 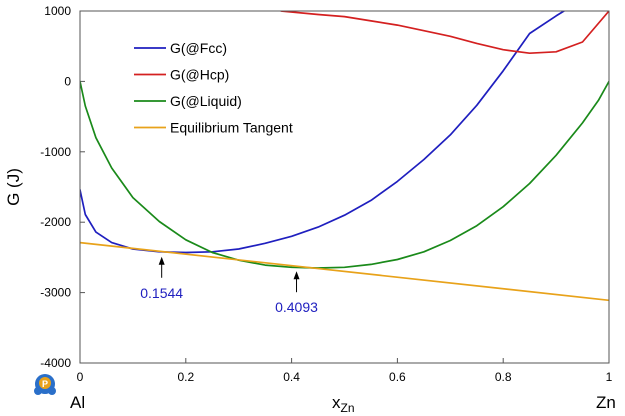 I want to click on legend-label: G(@Fcc), so click(x=198, y=48).